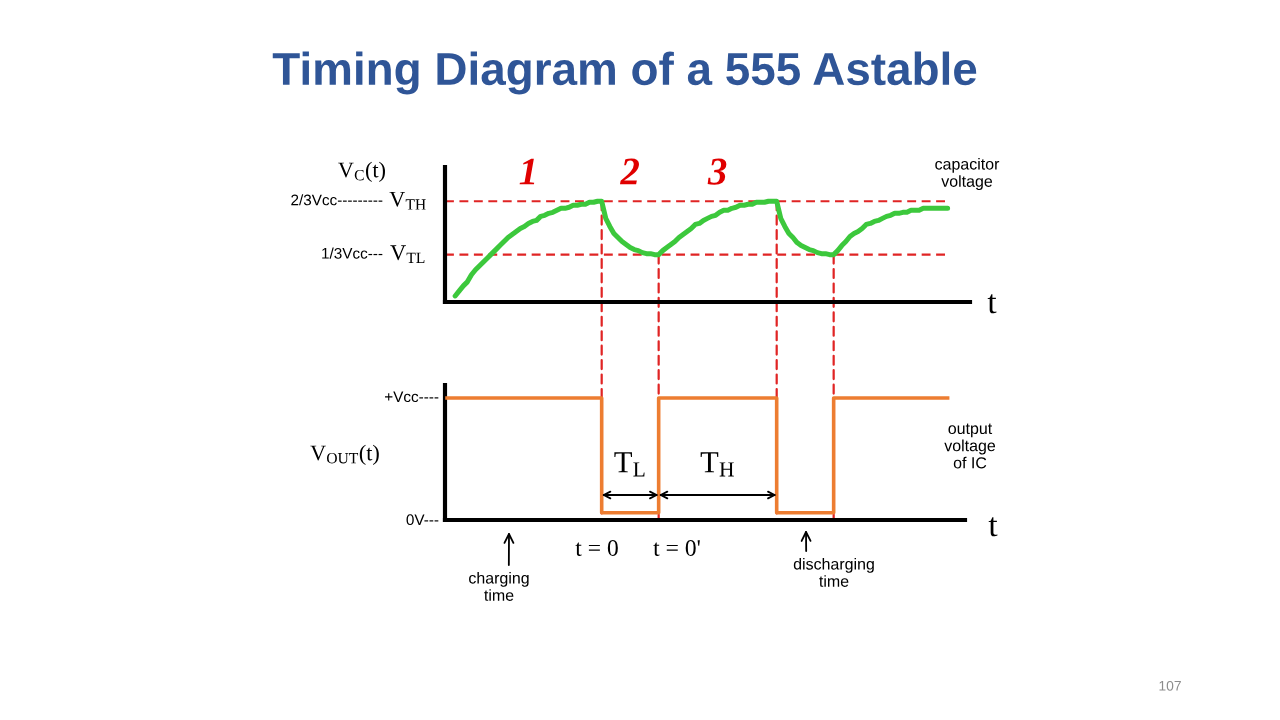 This screenshot has height=720, width=1280. What do you see at coordinates (970, 446) in the screenshot?
I see `series-label: output voltage of IC` at bounding box center [970, 446].